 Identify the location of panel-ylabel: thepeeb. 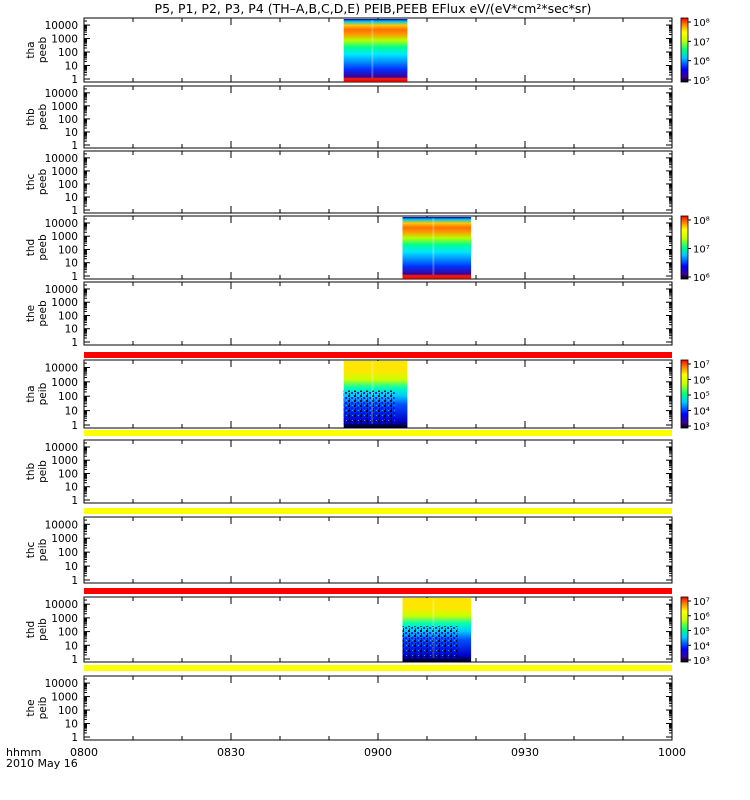
(37, 313).